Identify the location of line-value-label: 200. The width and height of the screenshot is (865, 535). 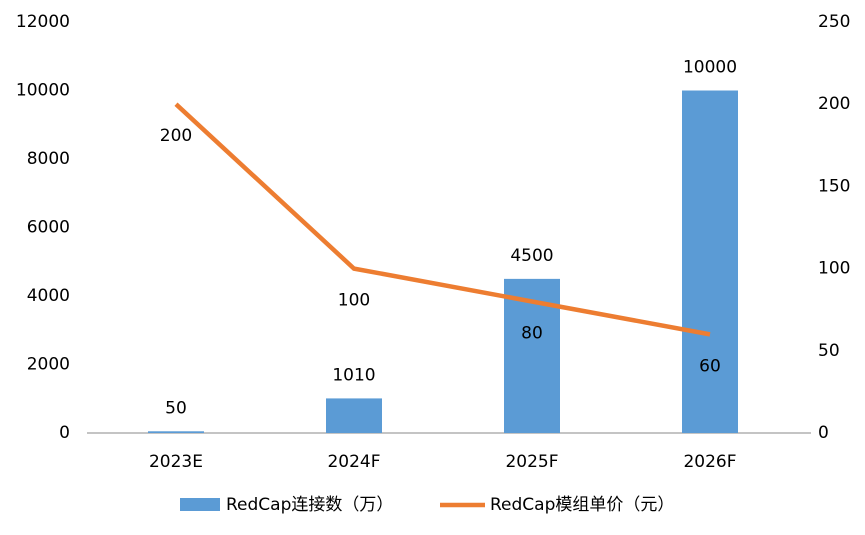
(176, 136).